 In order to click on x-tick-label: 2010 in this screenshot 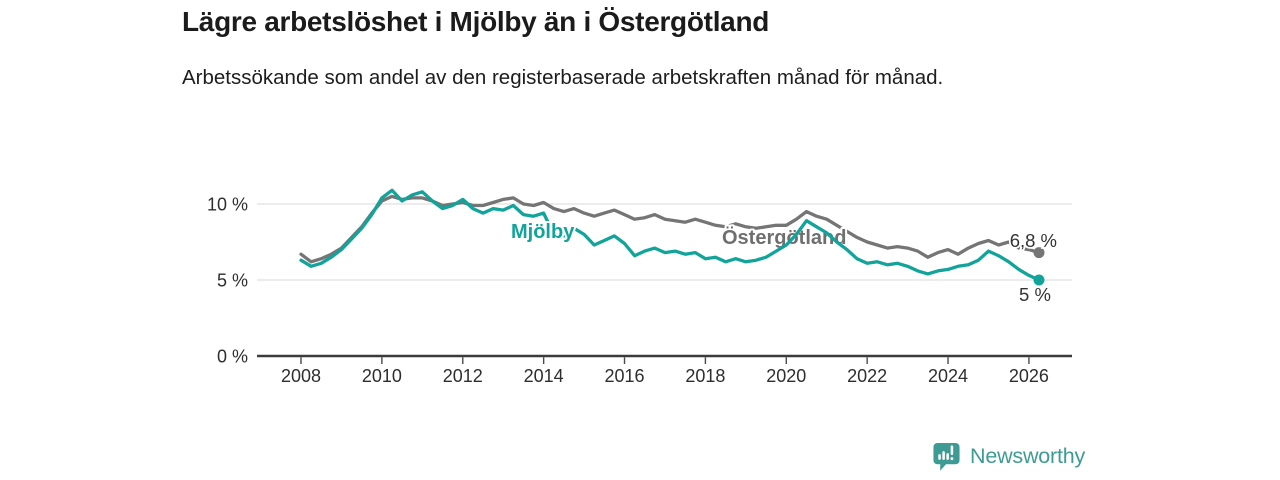, I will do `click(382, 376)`.